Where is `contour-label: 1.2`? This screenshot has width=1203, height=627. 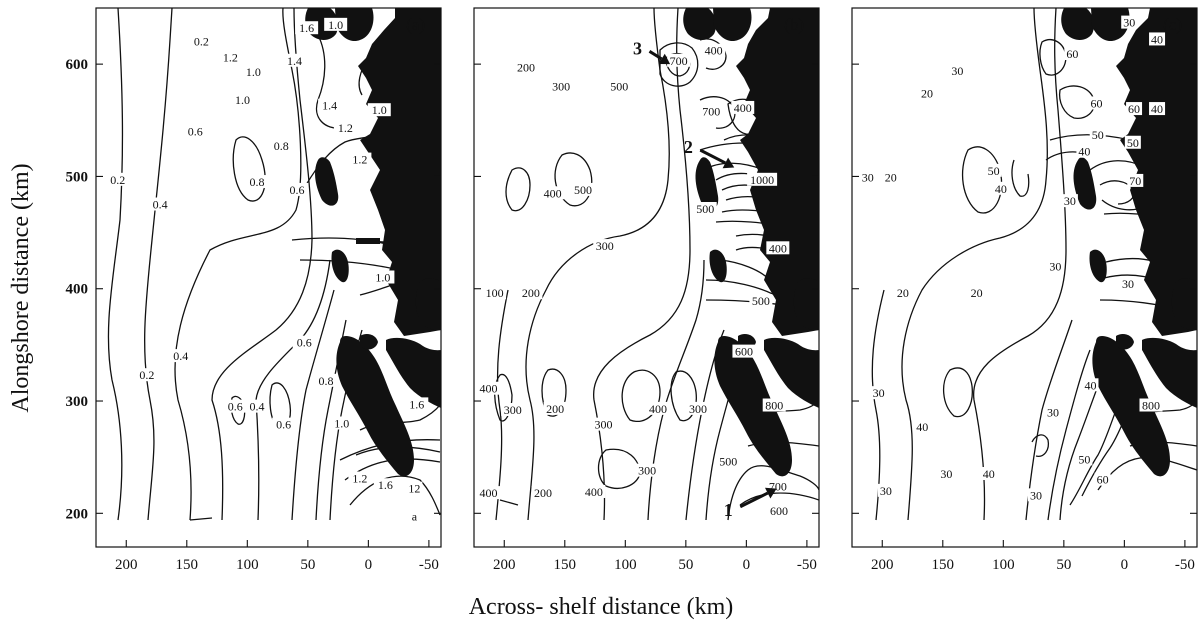 contour-label: 1.2 is located at coordinates (359, 160).